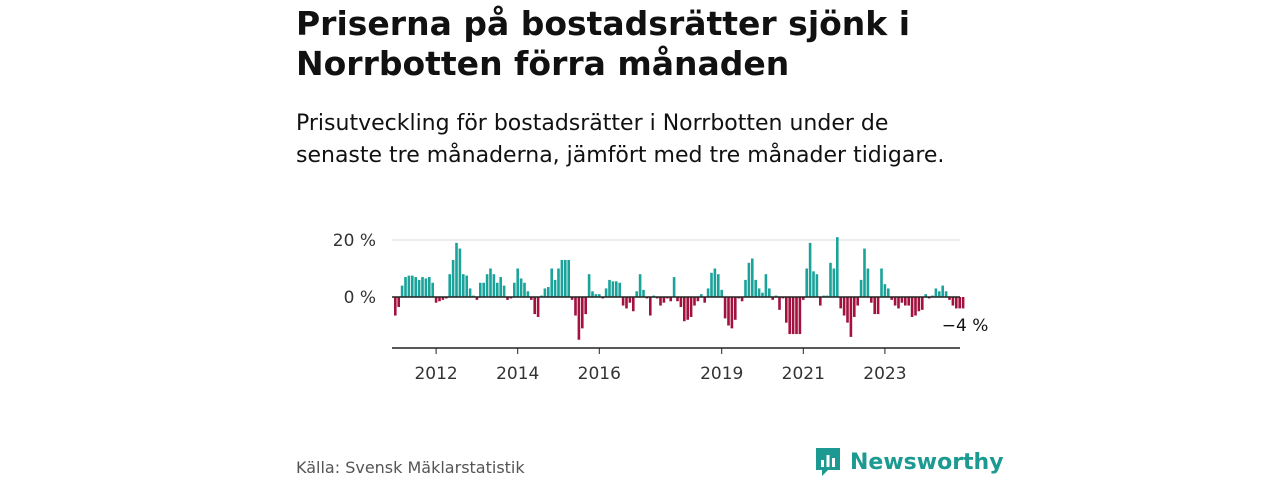 The width and height of the screenshot is (1280, 480). Describe the element at coordinates (410, 467) in the screenshot. I see `source-note: Källa: Svensk Mäklarstatistik` at that location.